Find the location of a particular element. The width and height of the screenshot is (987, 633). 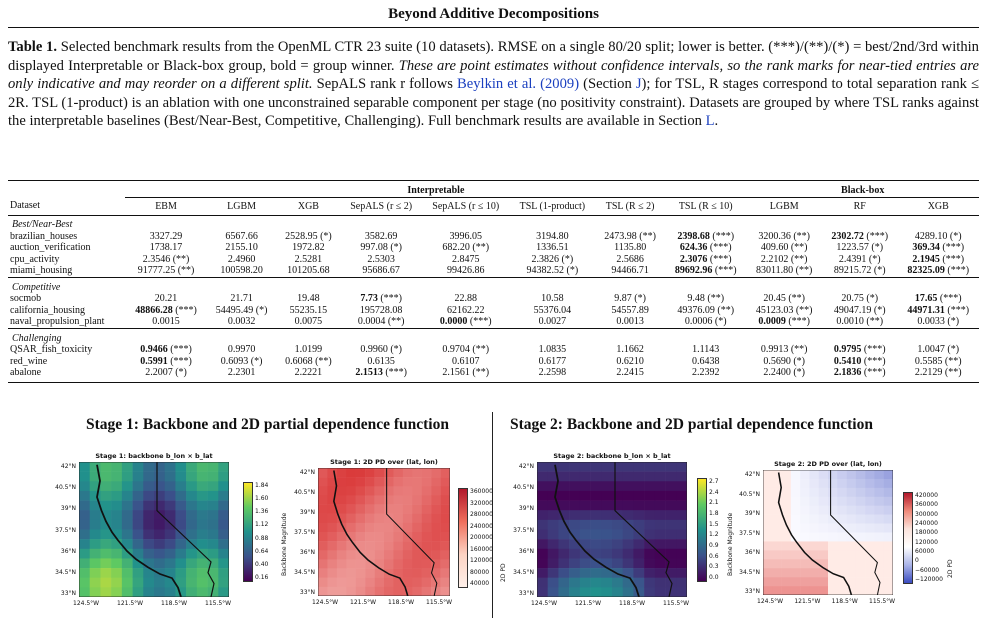

panel-title: Stage 2: backbone b_lon × b_lat is located at coordinates (612, 456).